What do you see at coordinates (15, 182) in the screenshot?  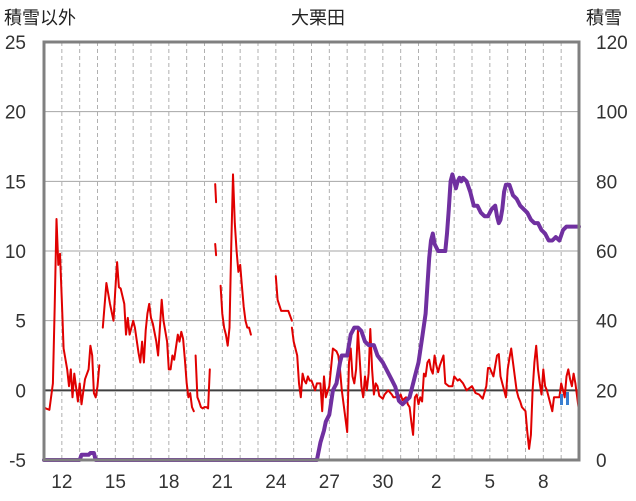 I see `left-tick-label: 15` at bounding box center [15, 182].